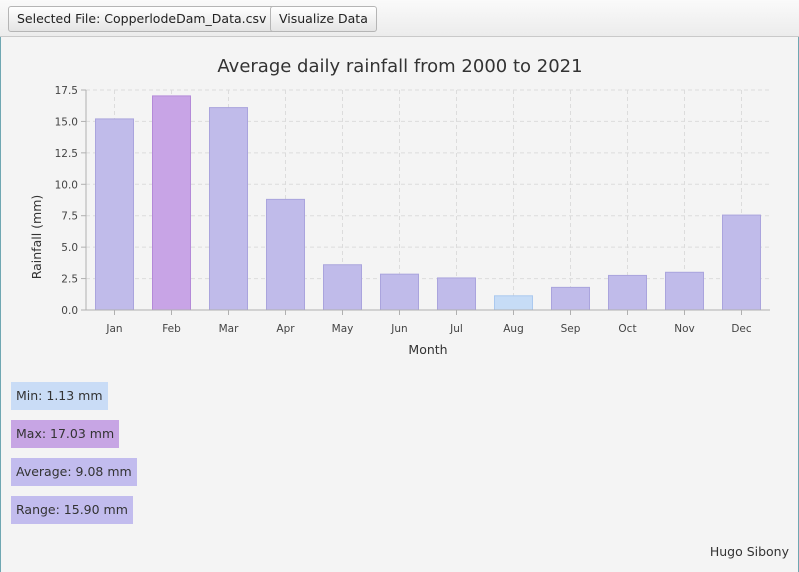  What do you see at coordinates (749, 551) in the screenshot?
I see `author-credit: Hugo Sibony` at bounding box center [749, 551].